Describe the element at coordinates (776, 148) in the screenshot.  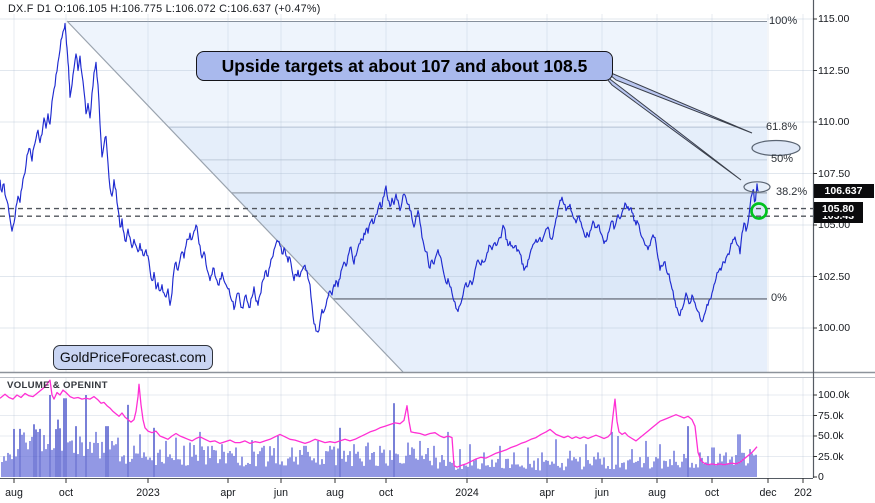
I see `target-ellipse-upper` at that location.